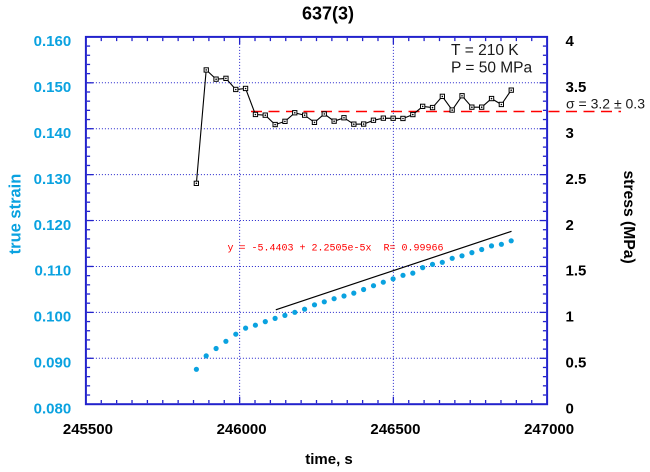 The height and width of the screenshot is (472, 650). Describe the element at coordinates (242, 429) in the screenshot. I see `svg-text: 246000` at that location.